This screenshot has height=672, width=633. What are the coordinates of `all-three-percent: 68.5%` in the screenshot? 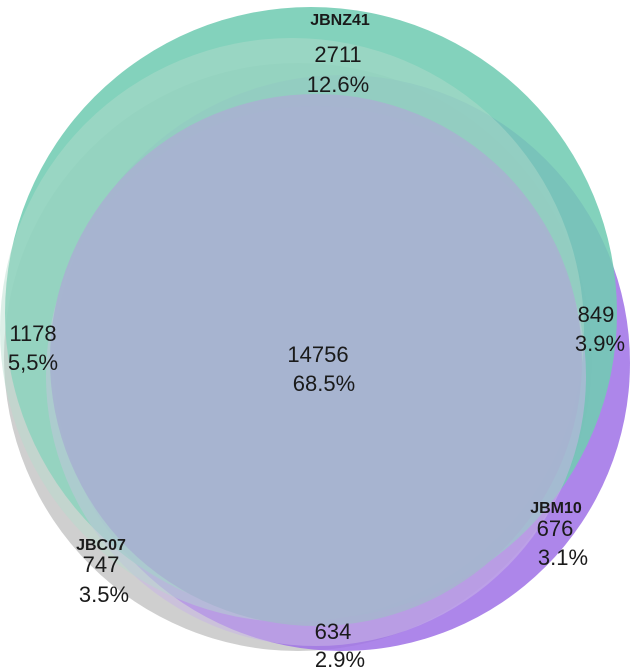 It's located at (324, 383).